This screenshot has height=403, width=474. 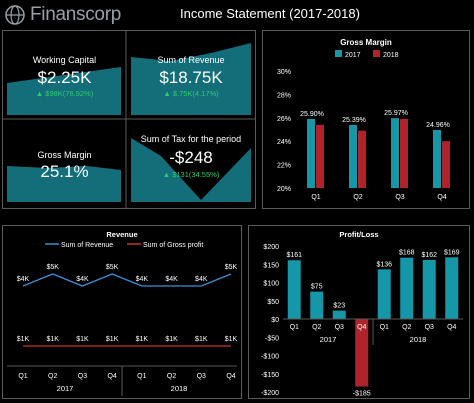 What do you see at coordinates (438, 125) in the screenshot?
I see `data-label: 24.96%` at bounding box center [438, 125].